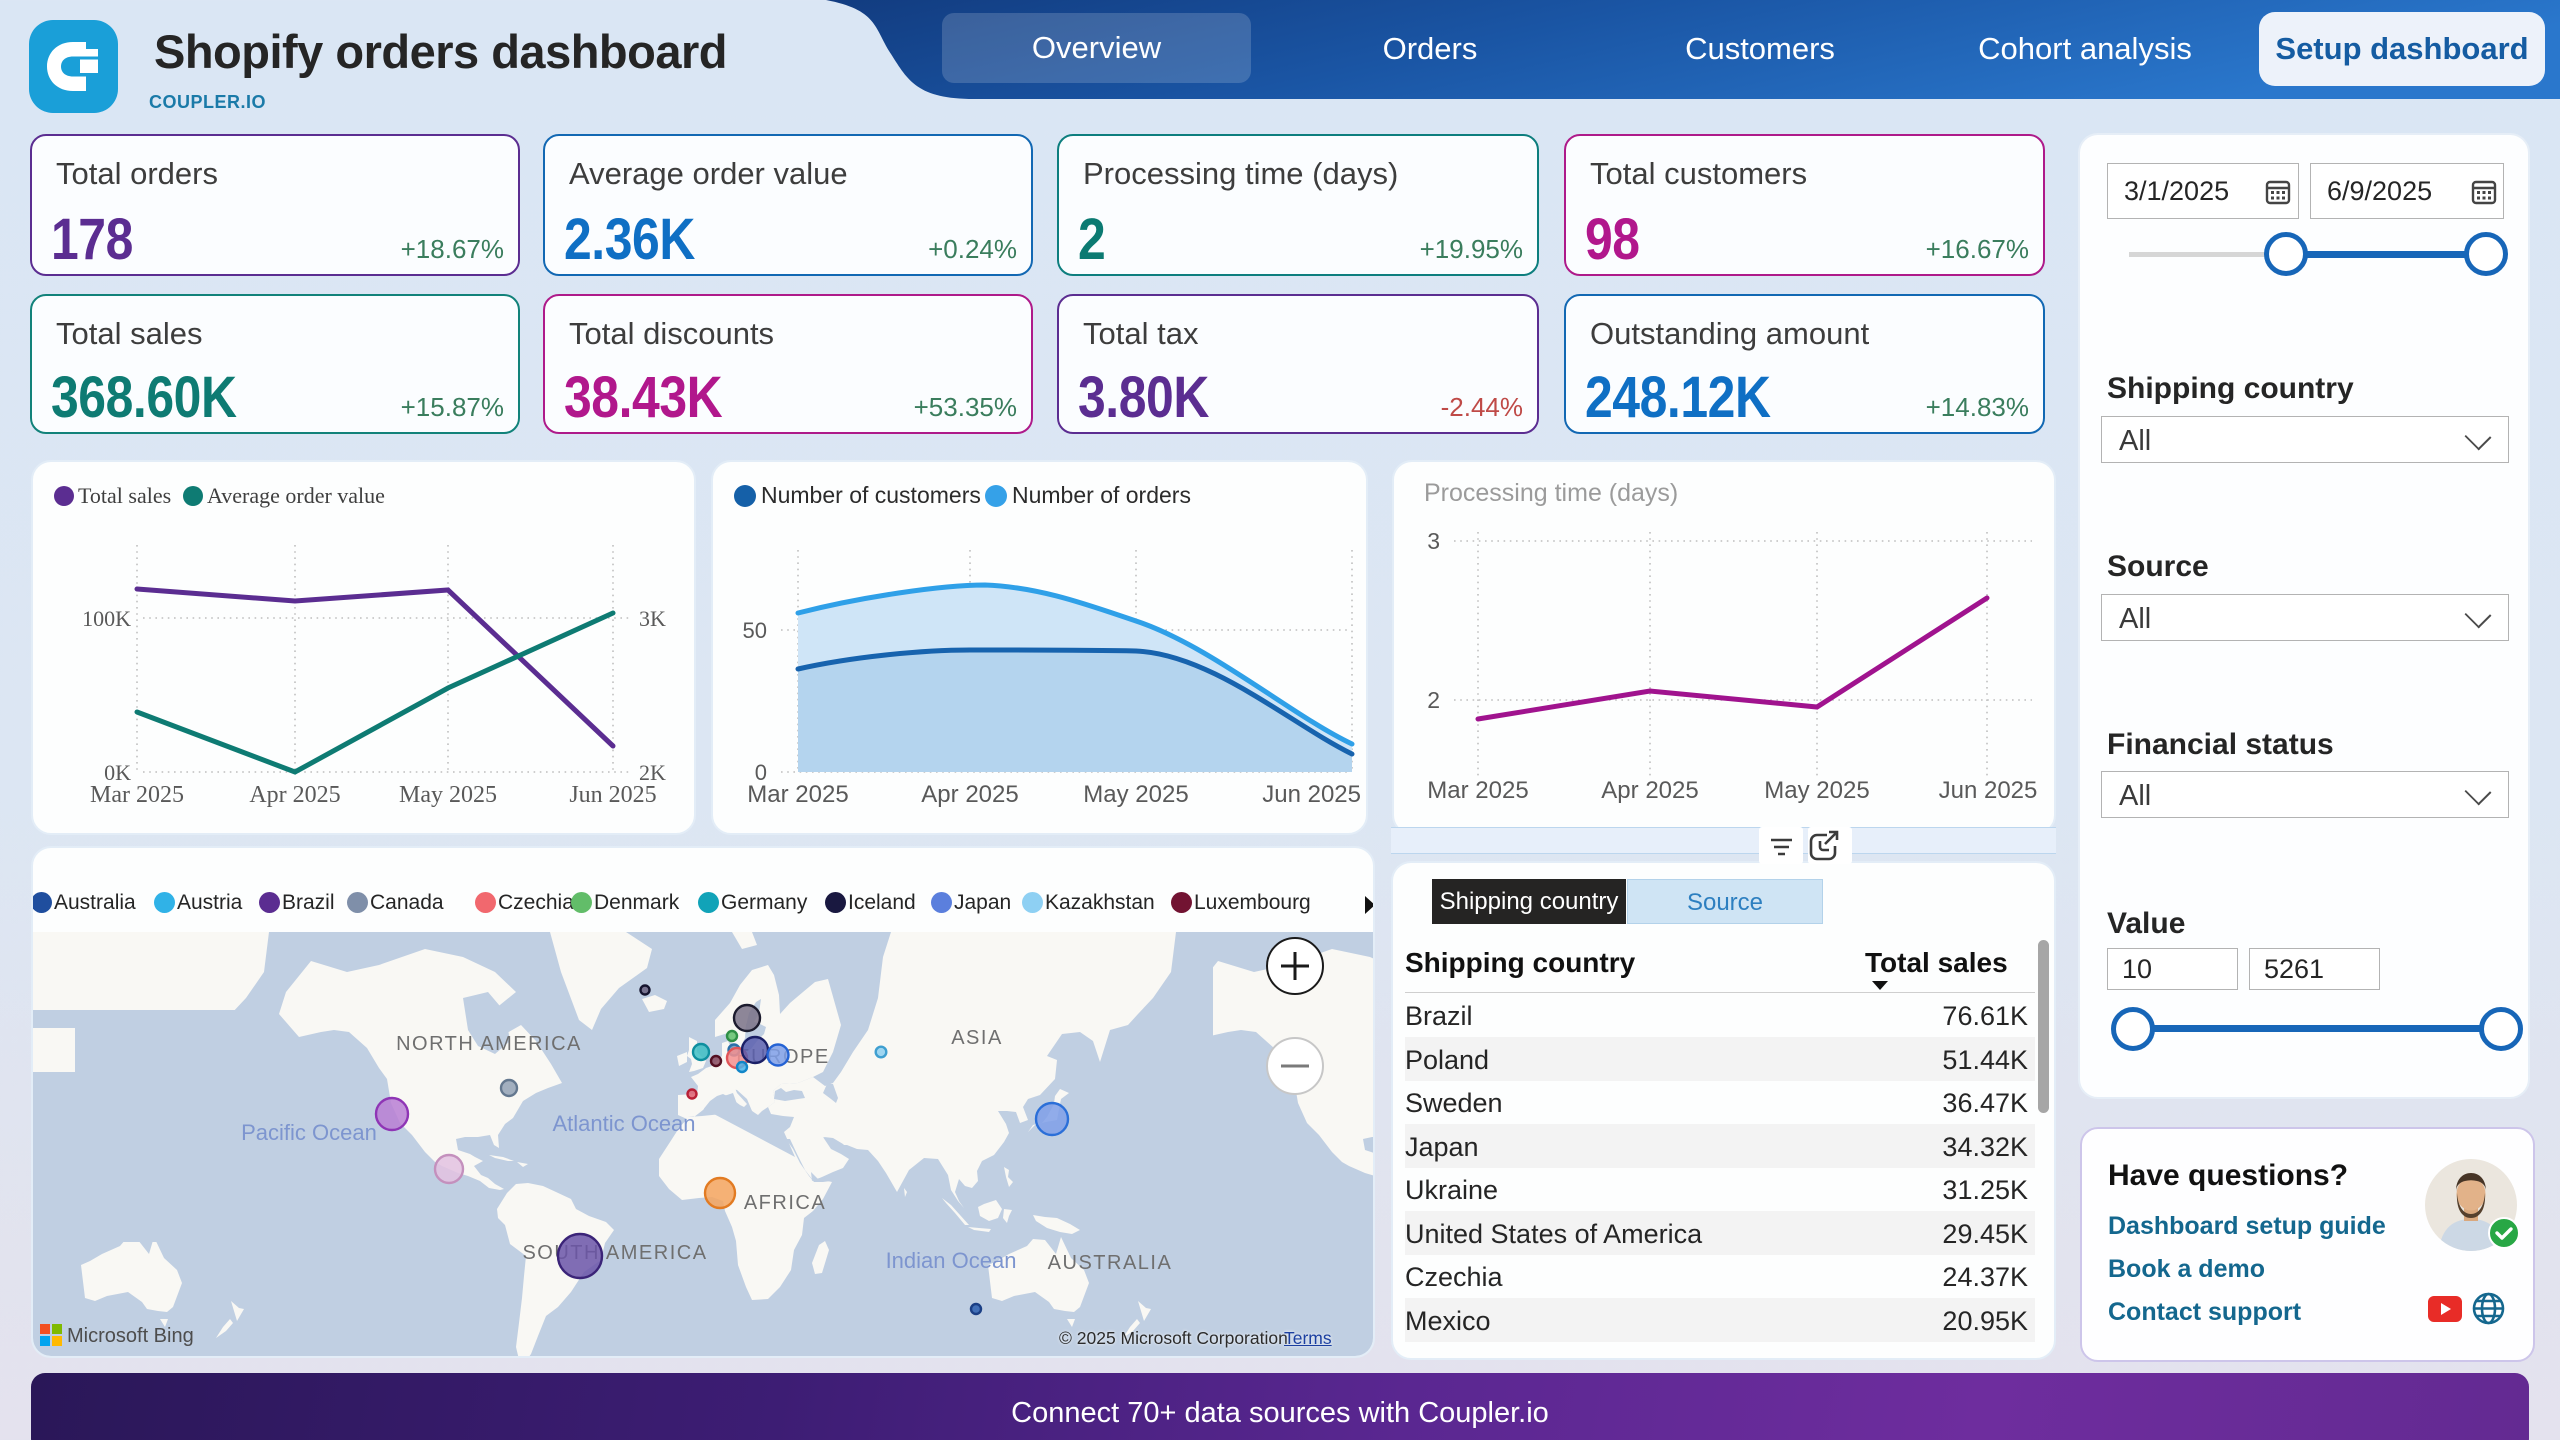 The width and height of the screenshot is (2560, 1440). What do you see at coordinates (1433, 700) in the screenshot?
I see `svg-text: 2` at bounding box center [1433, 700].